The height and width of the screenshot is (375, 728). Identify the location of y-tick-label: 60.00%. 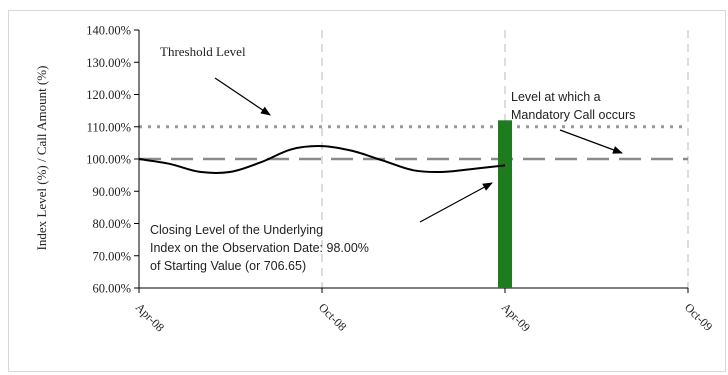
(111, 289).